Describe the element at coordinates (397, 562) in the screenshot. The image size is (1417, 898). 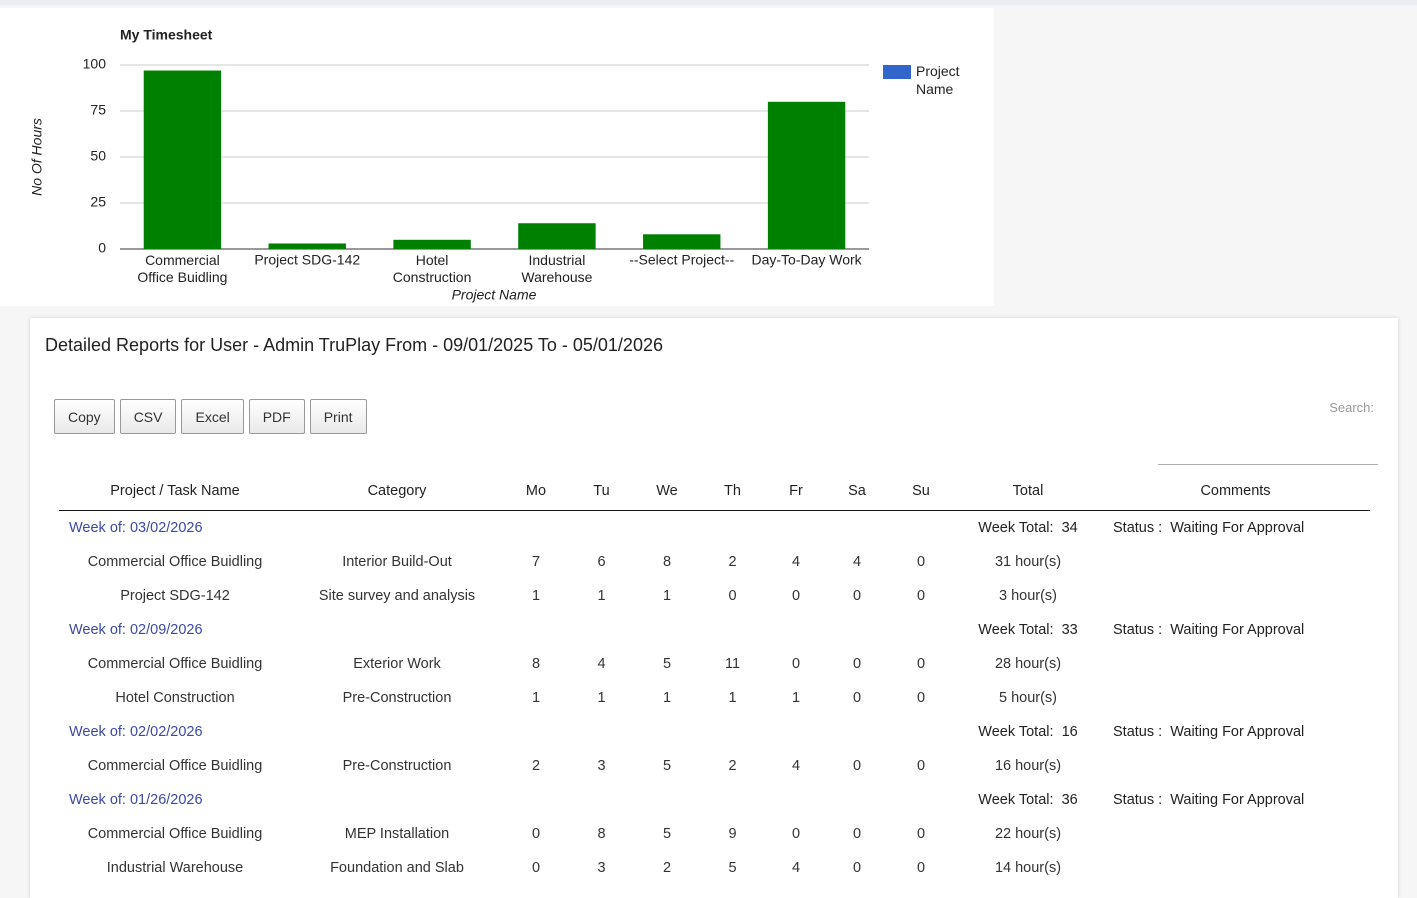
I see `cell: Interior Build-Out` at that location.